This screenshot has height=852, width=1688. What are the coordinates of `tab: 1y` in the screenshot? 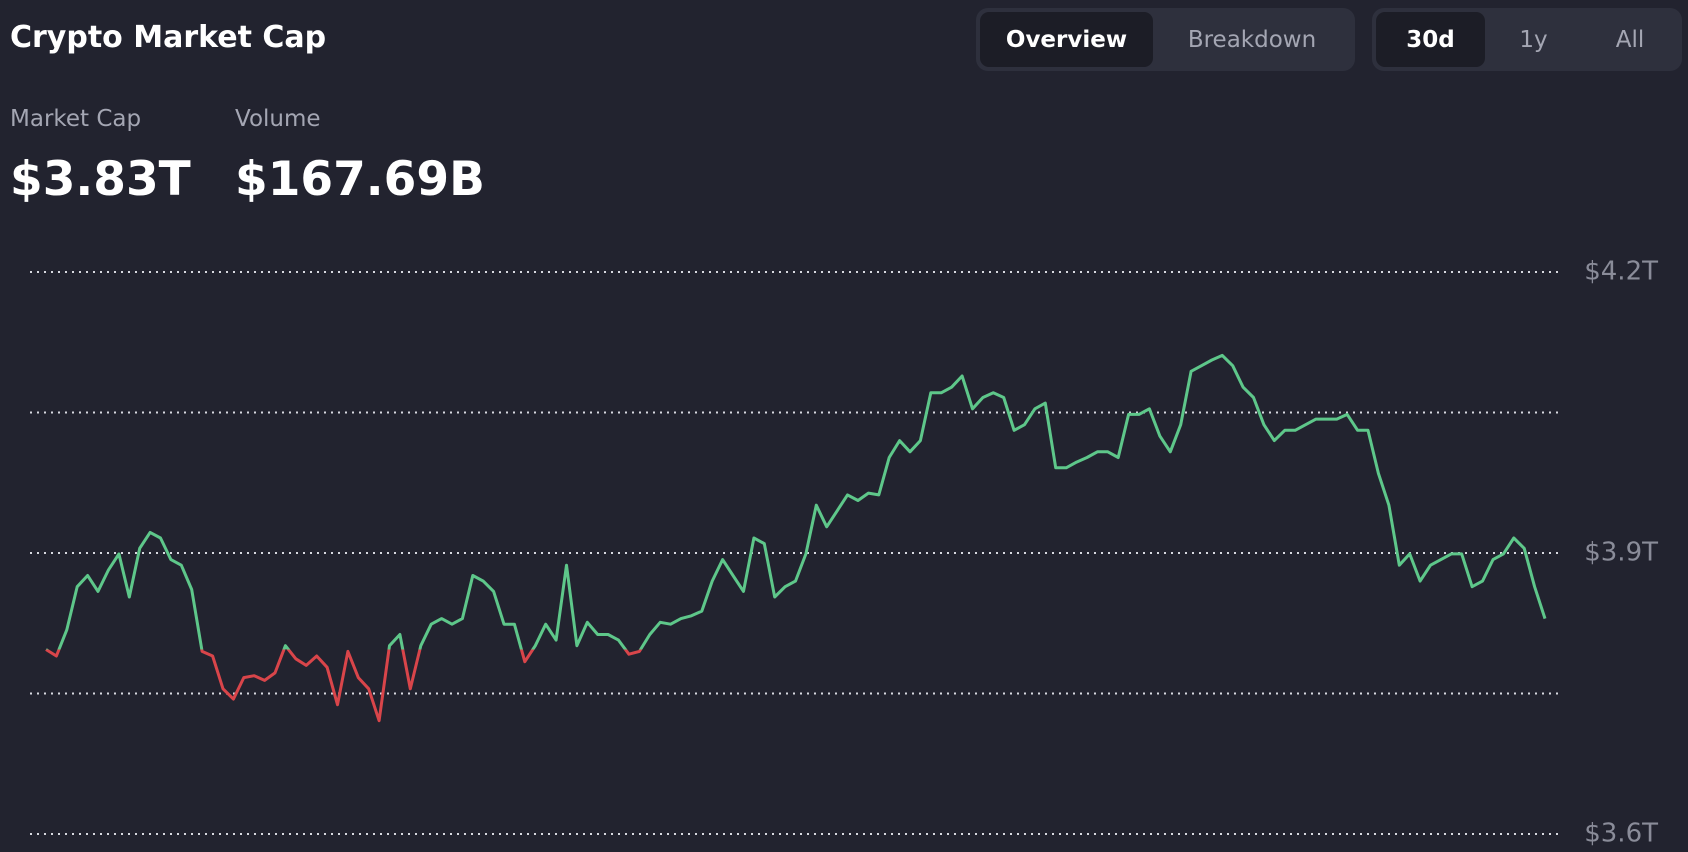 It's located at (1533, 39).